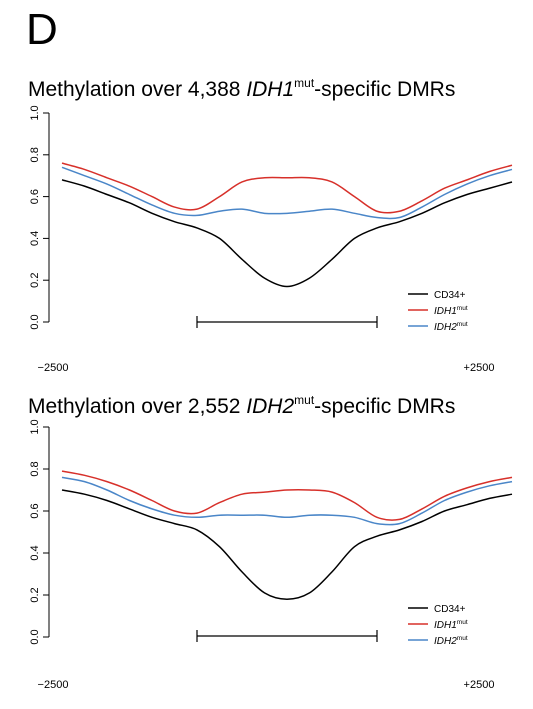  I want to click on chart-2-title-suffix: -specific DMRs, so click(385, 406).